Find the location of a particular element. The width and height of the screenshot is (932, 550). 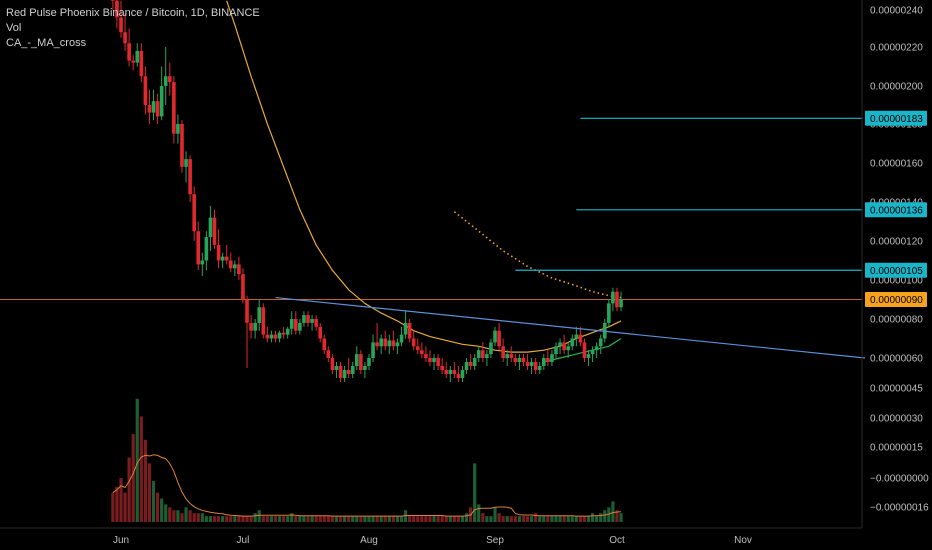

price-axis-label: 0.00000200 is located at coordinates (896, 87).